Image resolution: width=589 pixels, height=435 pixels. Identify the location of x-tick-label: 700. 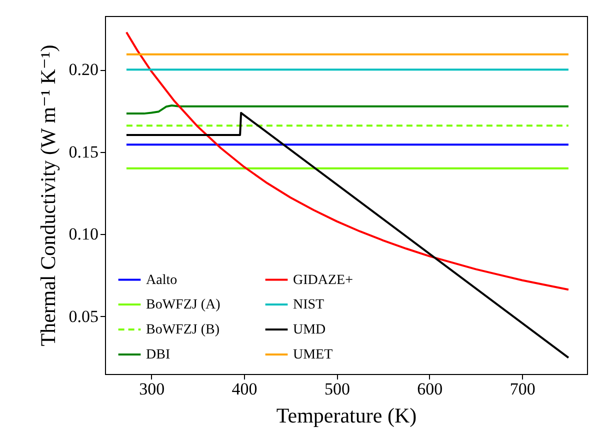
(523, 389).